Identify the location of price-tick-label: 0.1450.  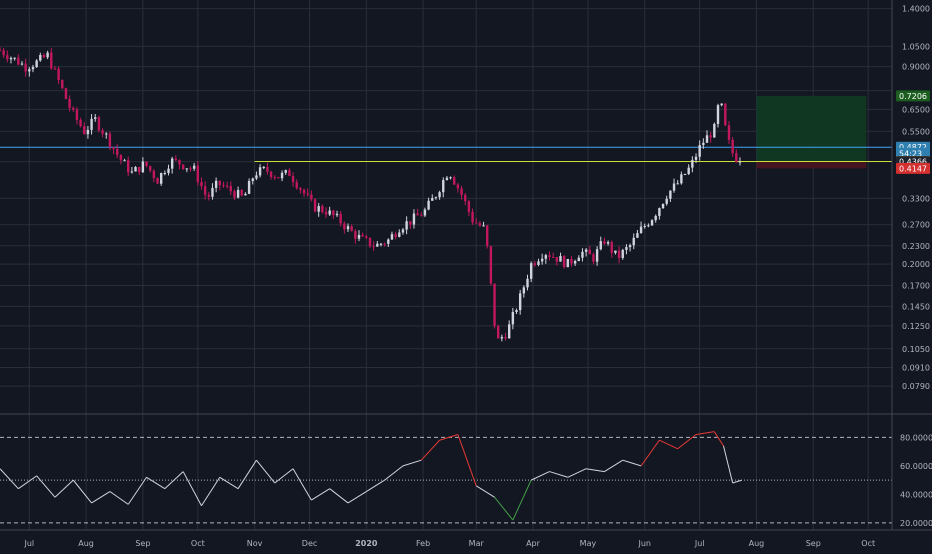
(916, 306).